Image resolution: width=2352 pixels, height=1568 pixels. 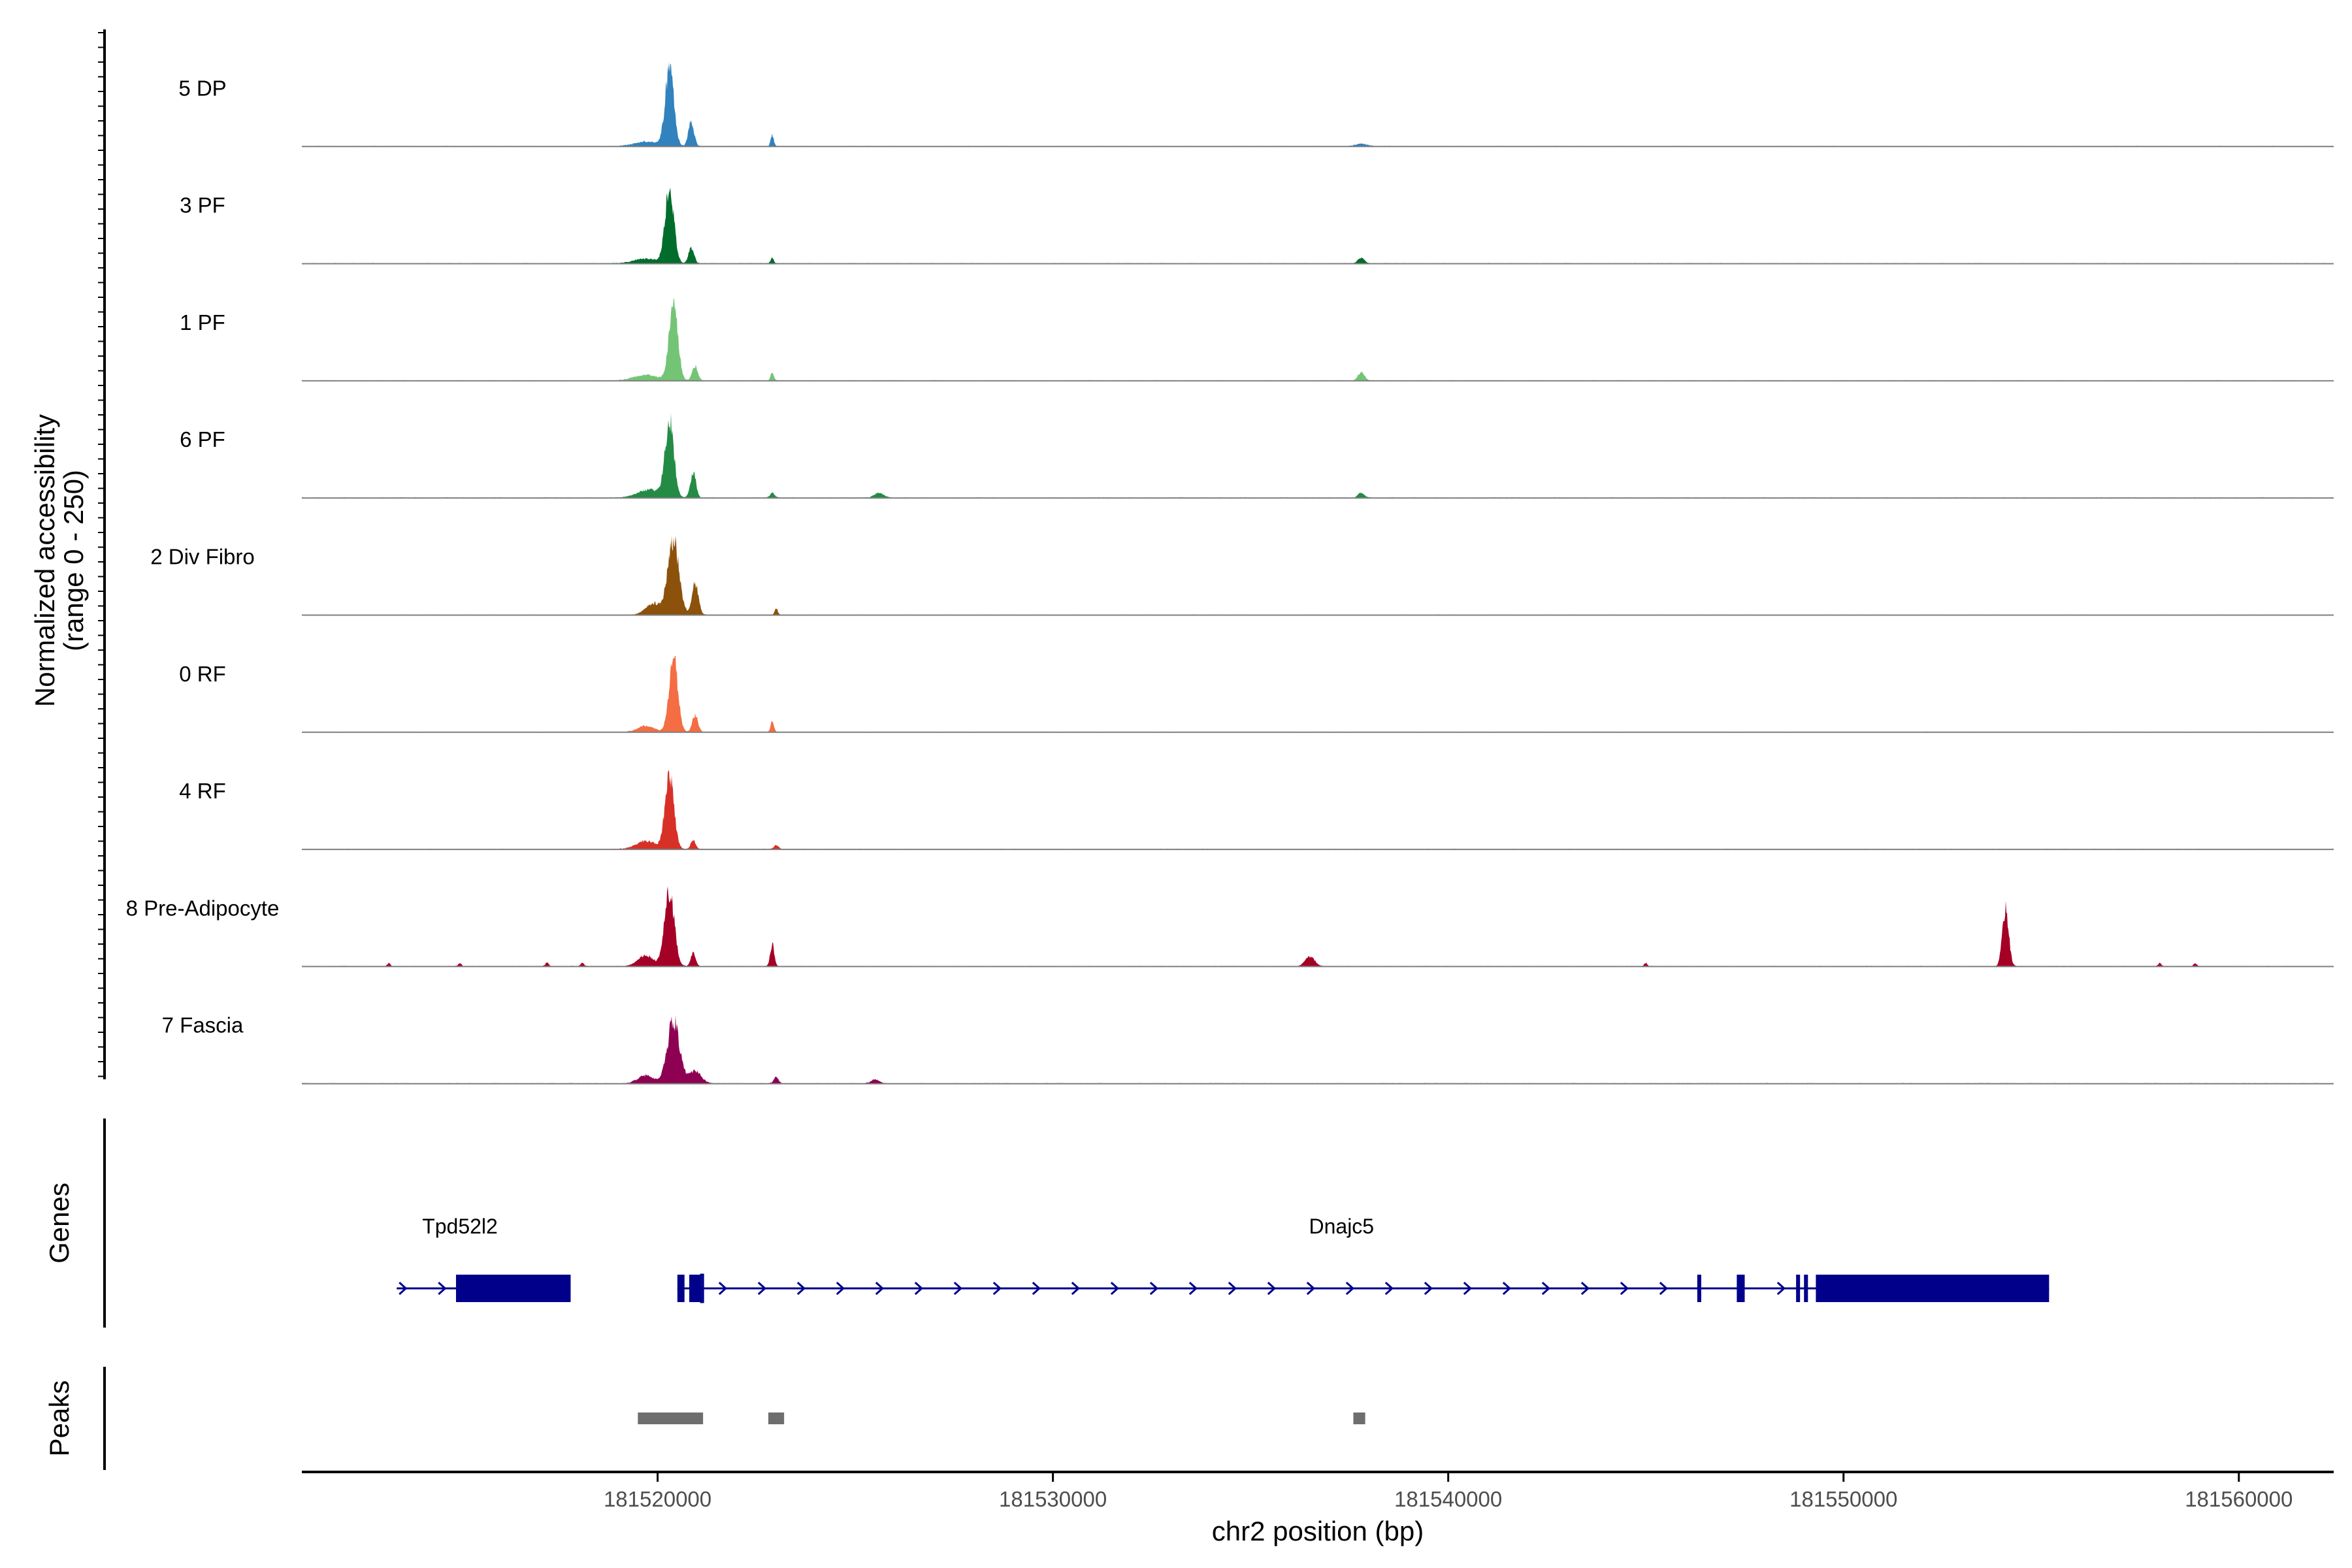 What do you see at coordinates (1318, 1531) in the screenshot?
I see `x-axis-title: chr2 position (bp)` at bounding box center [1318, 1531].